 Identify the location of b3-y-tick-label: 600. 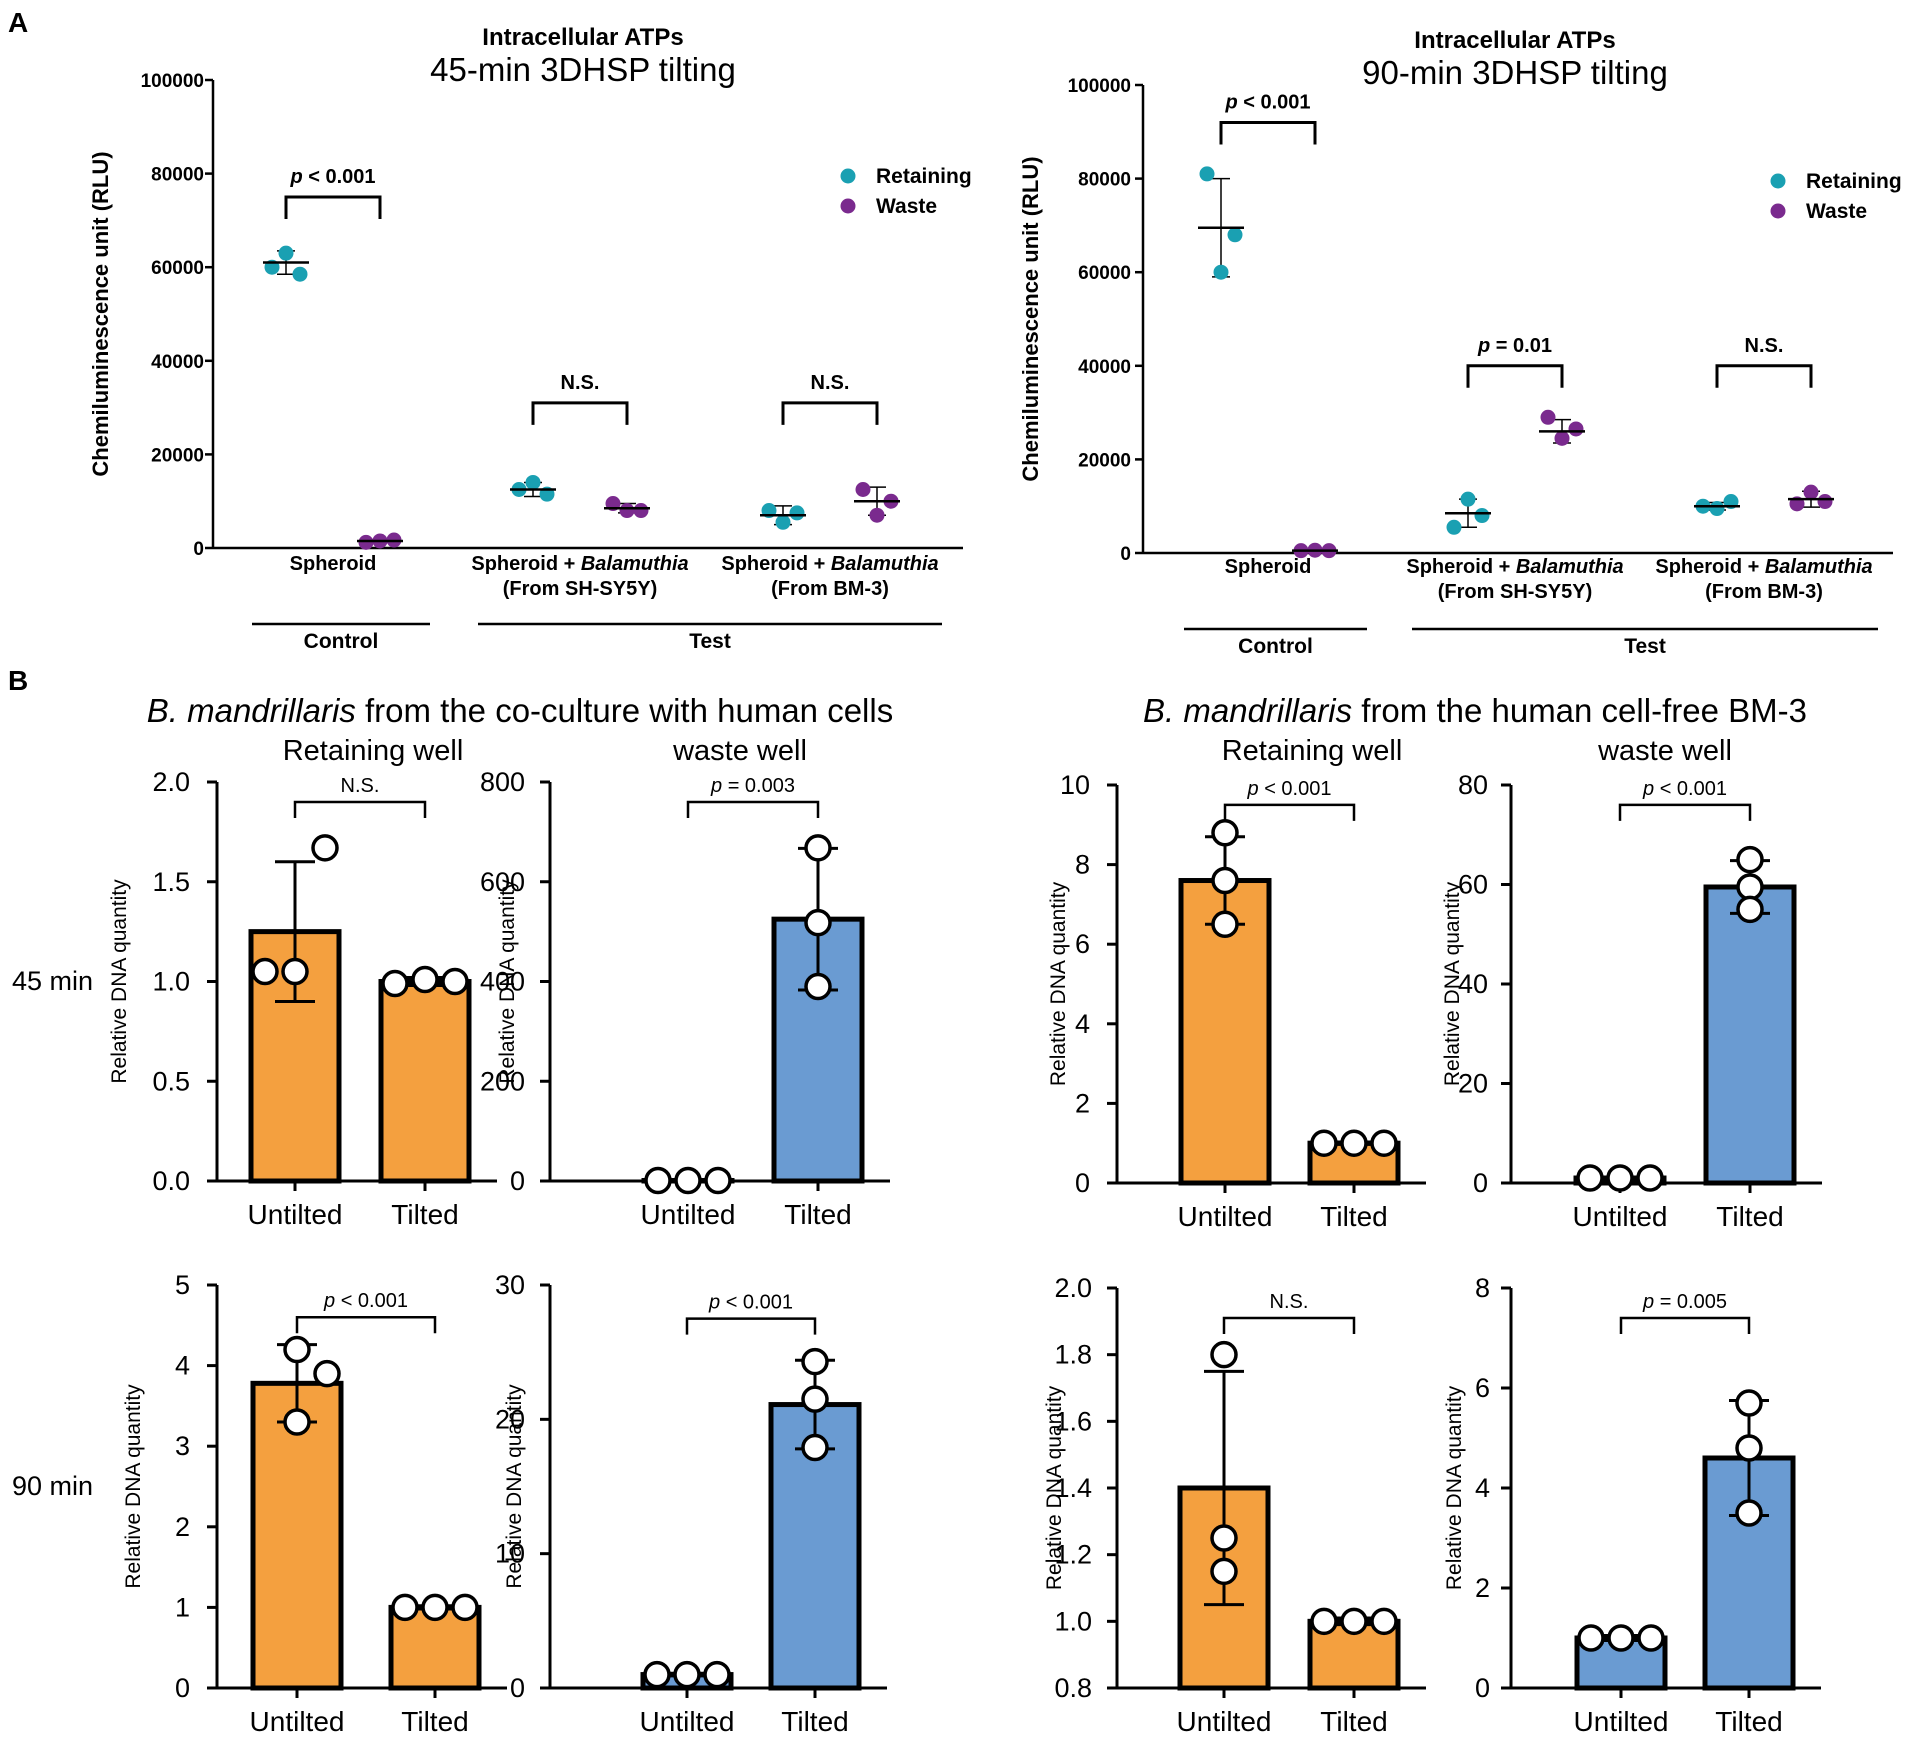
(502, 882).